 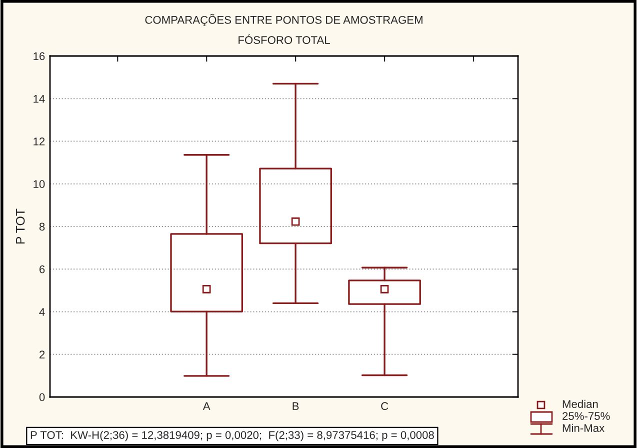 What do you see at coordinates (42, 312) in the screenshot?
I see `y-tick-label: 4` at bounding box center [42, 312].